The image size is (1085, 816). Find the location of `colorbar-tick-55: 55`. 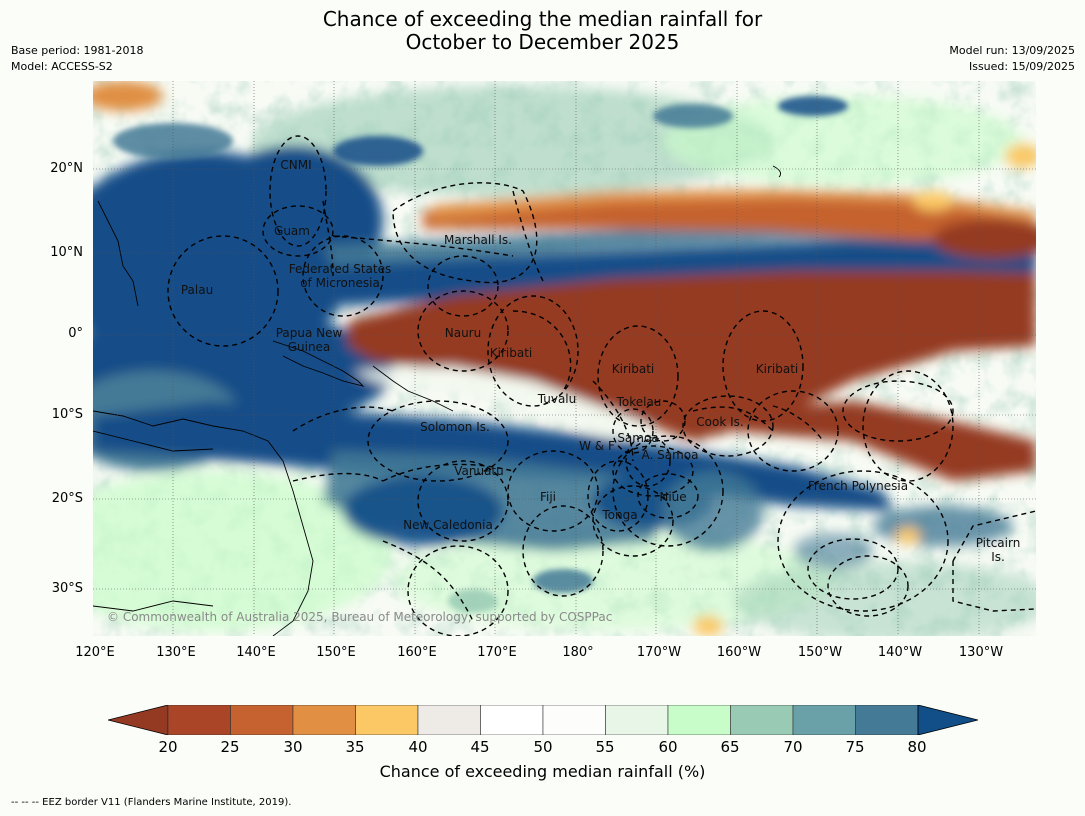

colorbar-tick-55: 55 is located at coordinates (605, 747).